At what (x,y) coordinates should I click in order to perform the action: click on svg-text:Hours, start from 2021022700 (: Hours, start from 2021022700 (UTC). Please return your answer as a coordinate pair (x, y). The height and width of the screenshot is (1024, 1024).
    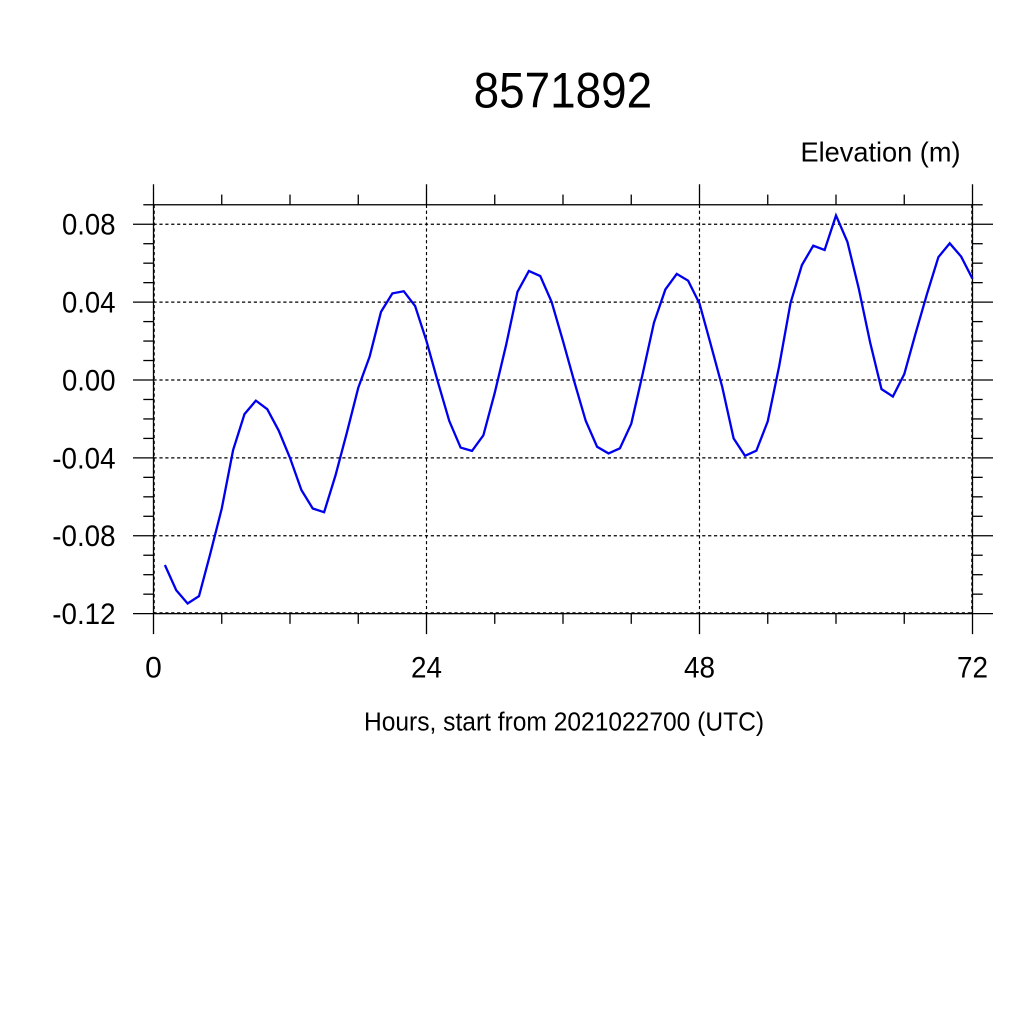
    Looking at the image, I should click on (564, 723).